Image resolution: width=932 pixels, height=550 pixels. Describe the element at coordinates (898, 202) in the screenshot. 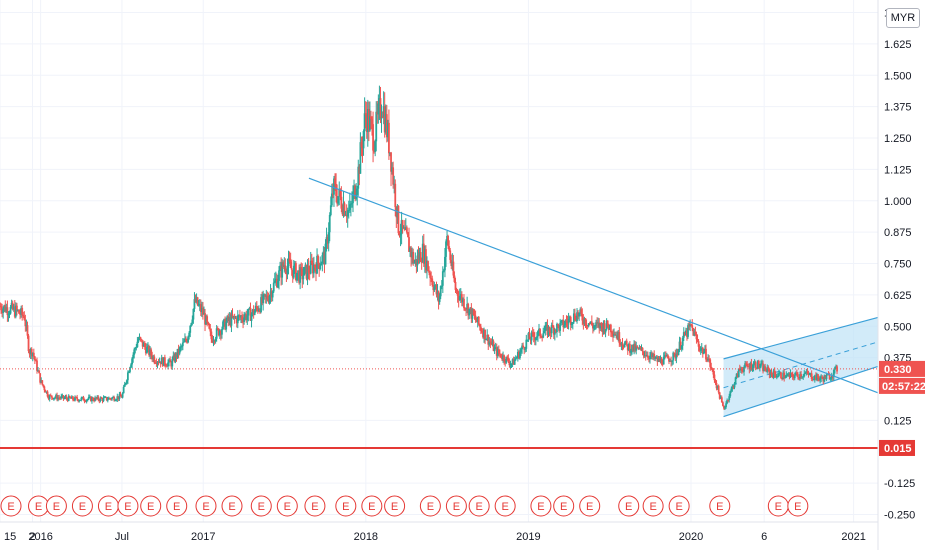

I see `y-tick-label: 1.000` at that location.